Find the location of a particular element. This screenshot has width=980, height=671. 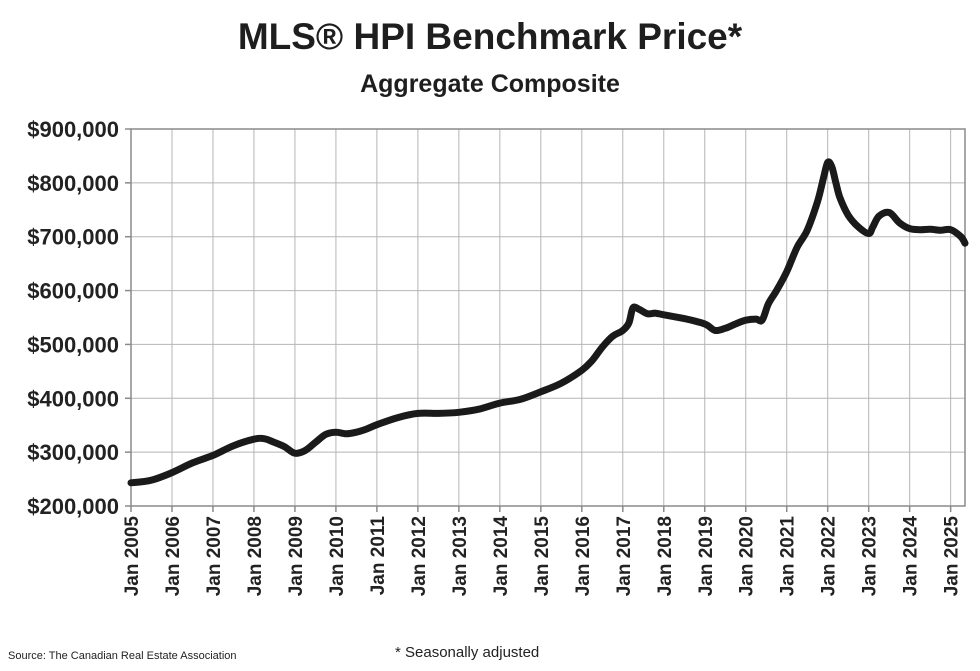

x-tick-label: Jan 2024 is located at coordinates (911, 556).